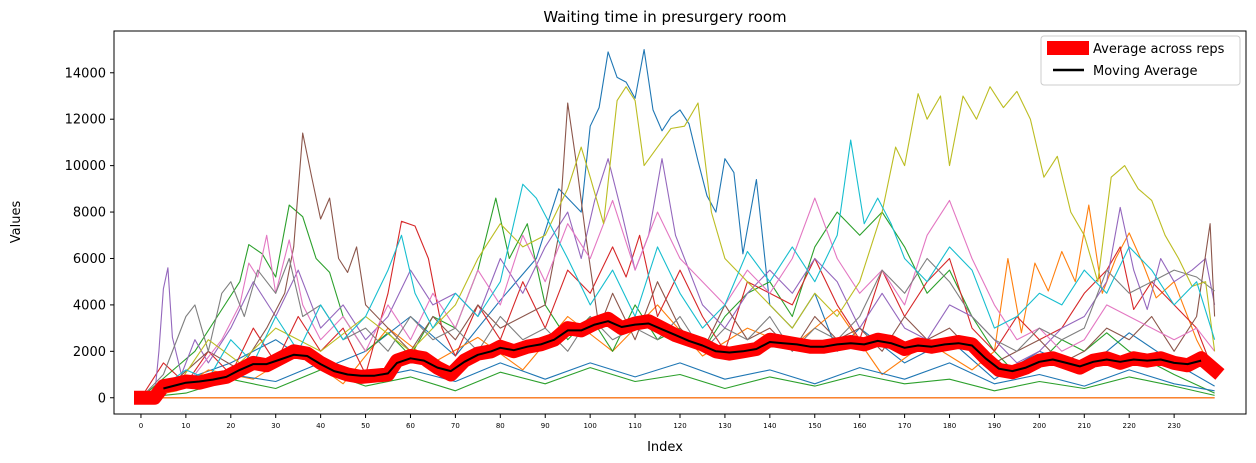 The image size is (1256, 463). Describe the element at coordinates (904, 426) in the screenshot. I see `x-tick-label: 170` at that location.